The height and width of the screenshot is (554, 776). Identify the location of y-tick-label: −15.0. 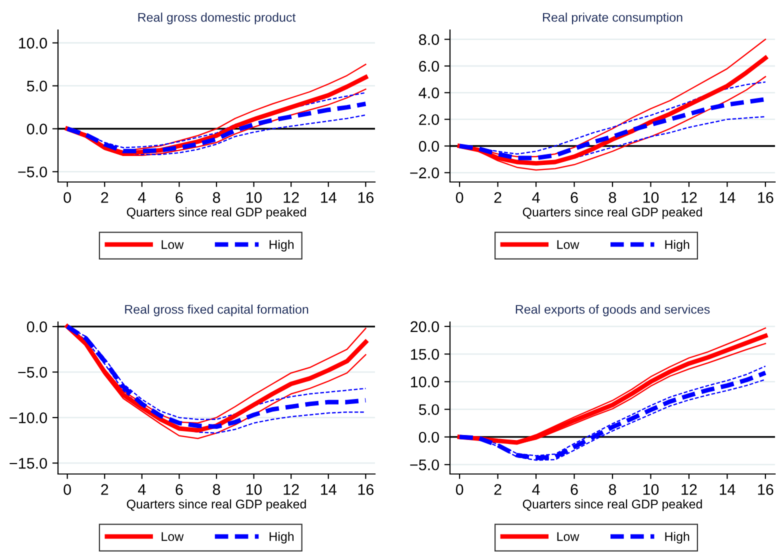
(28, 463).